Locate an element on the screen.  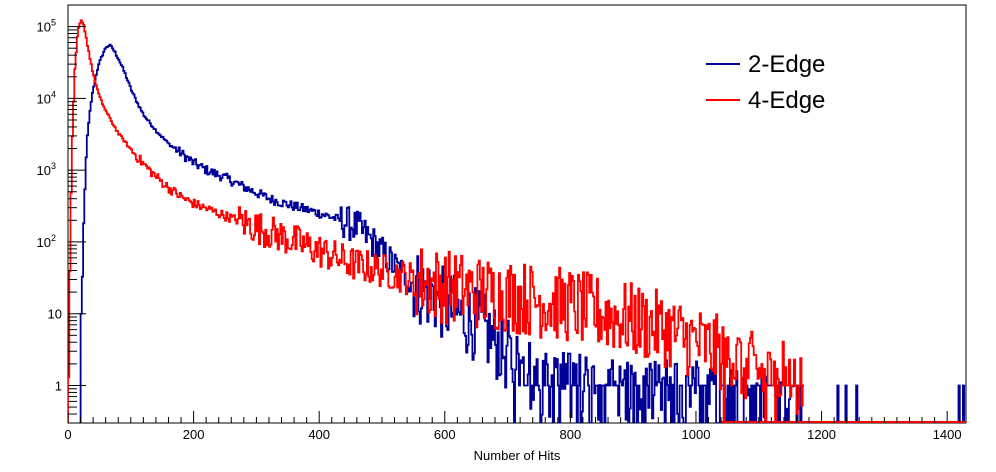
y-tick-label: 10² is located at coordinates (46, 241).